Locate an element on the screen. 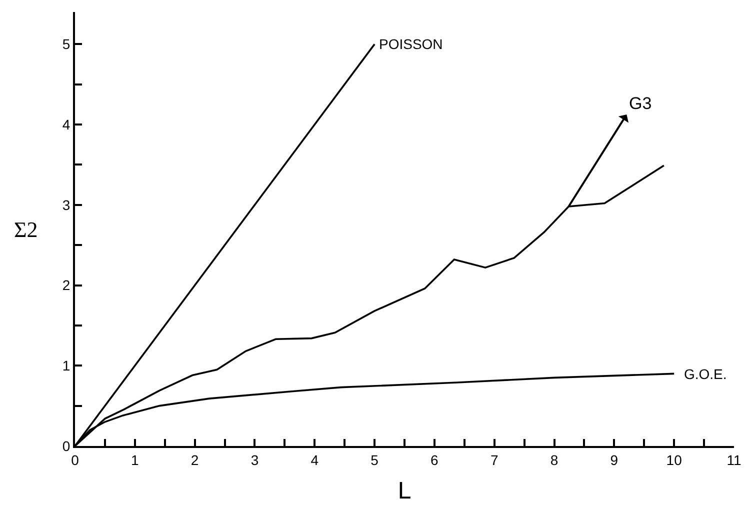 Image resolution: width=753 pixels, height=512 pixels. x-tick-label: 6 is located at coordinates (434, 460).